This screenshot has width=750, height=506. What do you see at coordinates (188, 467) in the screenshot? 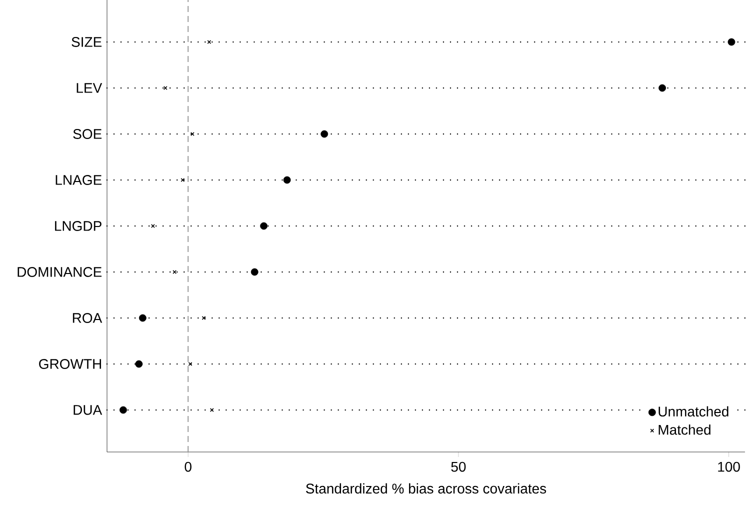
I see `x-tick-label: 0` at bounding box center [188, 467].